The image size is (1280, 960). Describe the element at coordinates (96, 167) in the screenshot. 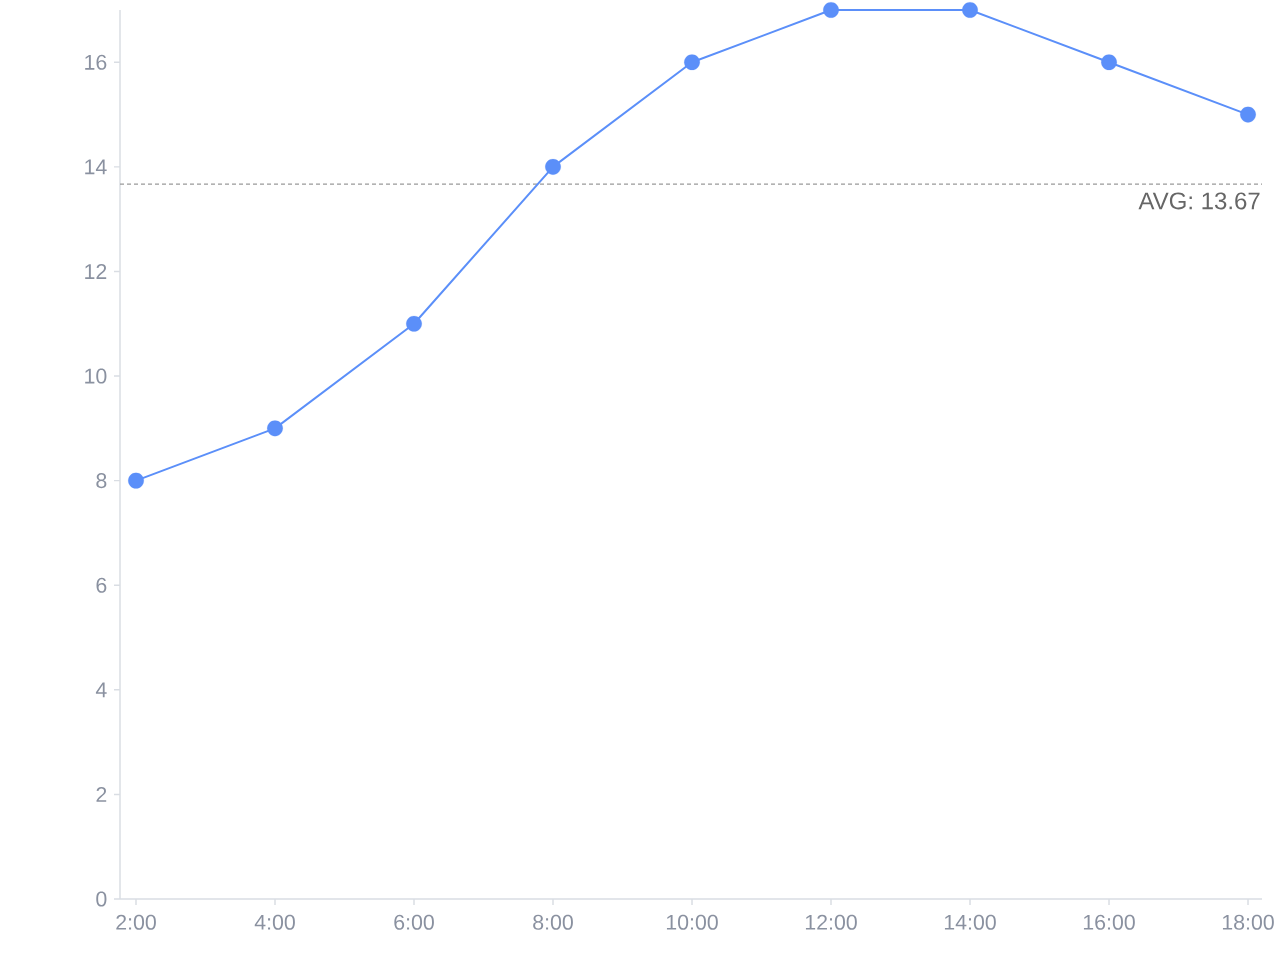

I see `y-tick-label: 14` at that location.